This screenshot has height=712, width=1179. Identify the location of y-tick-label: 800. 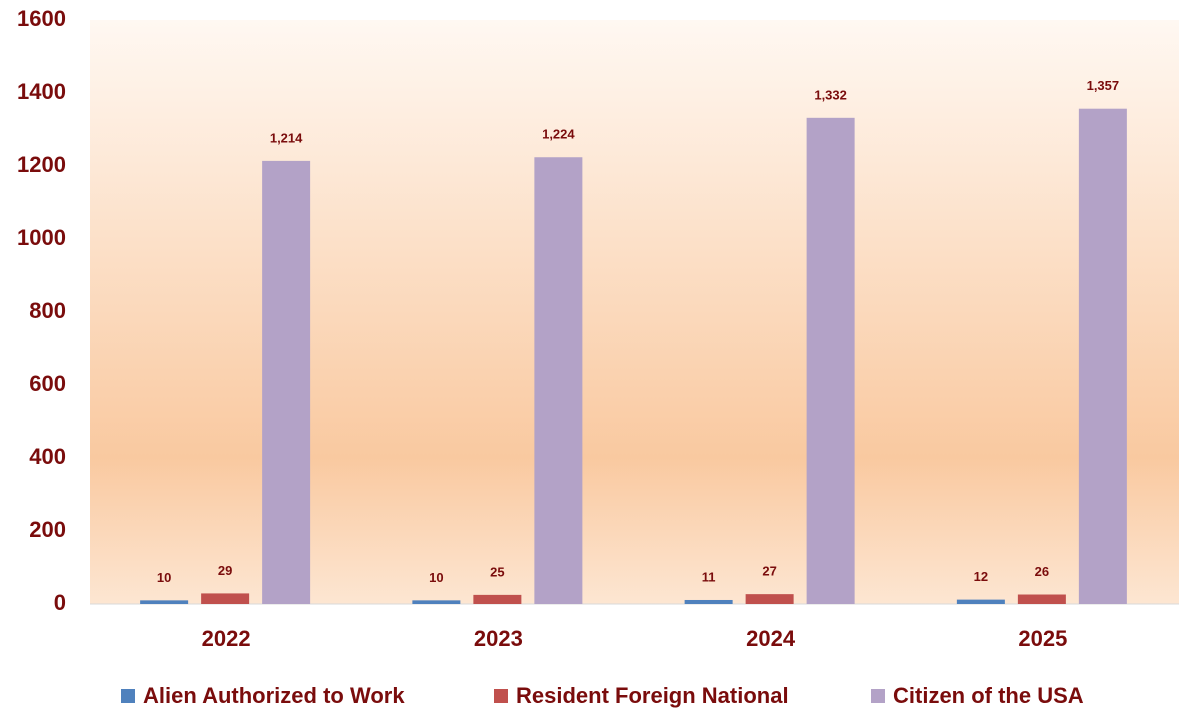
(47, 310).